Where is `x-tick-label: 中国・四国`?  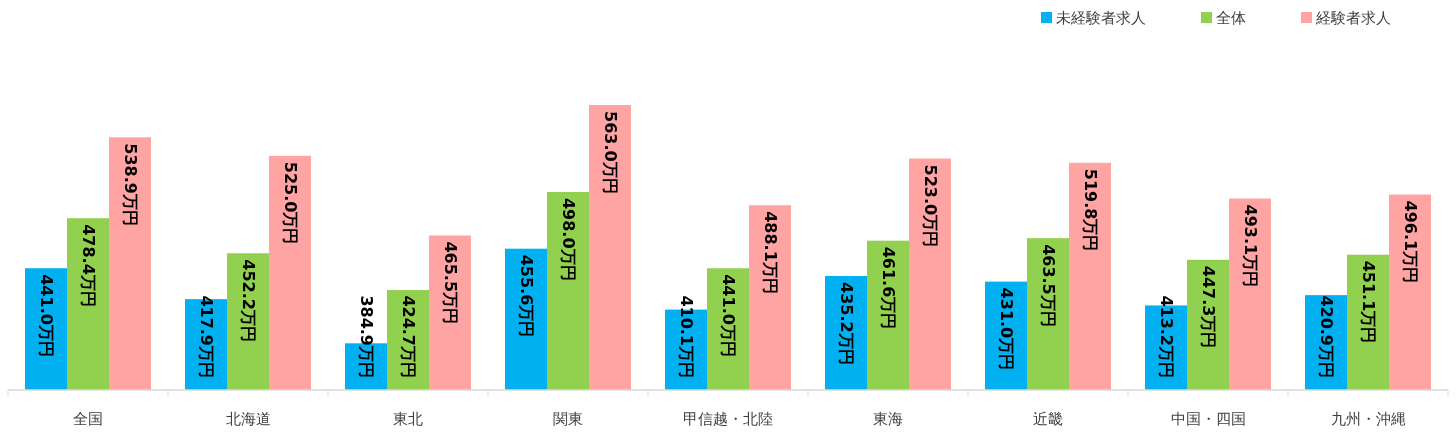
x-tick-label: 中国・四国 is located at coordinates (1208, 419).